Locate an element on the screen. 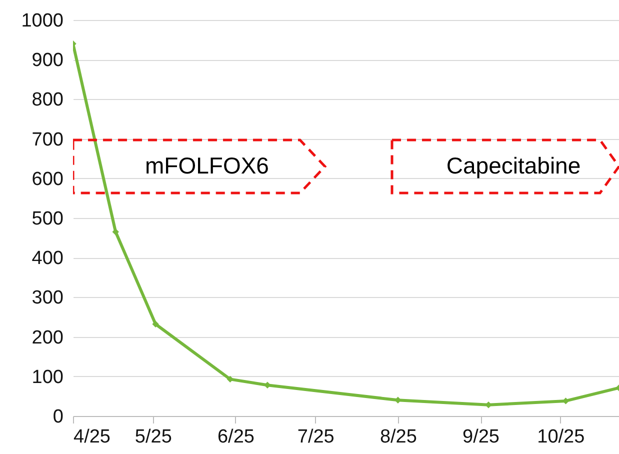 This screenshot has width=619, height=454. y-tick-label: 600 is located at coordinates (48, 179).